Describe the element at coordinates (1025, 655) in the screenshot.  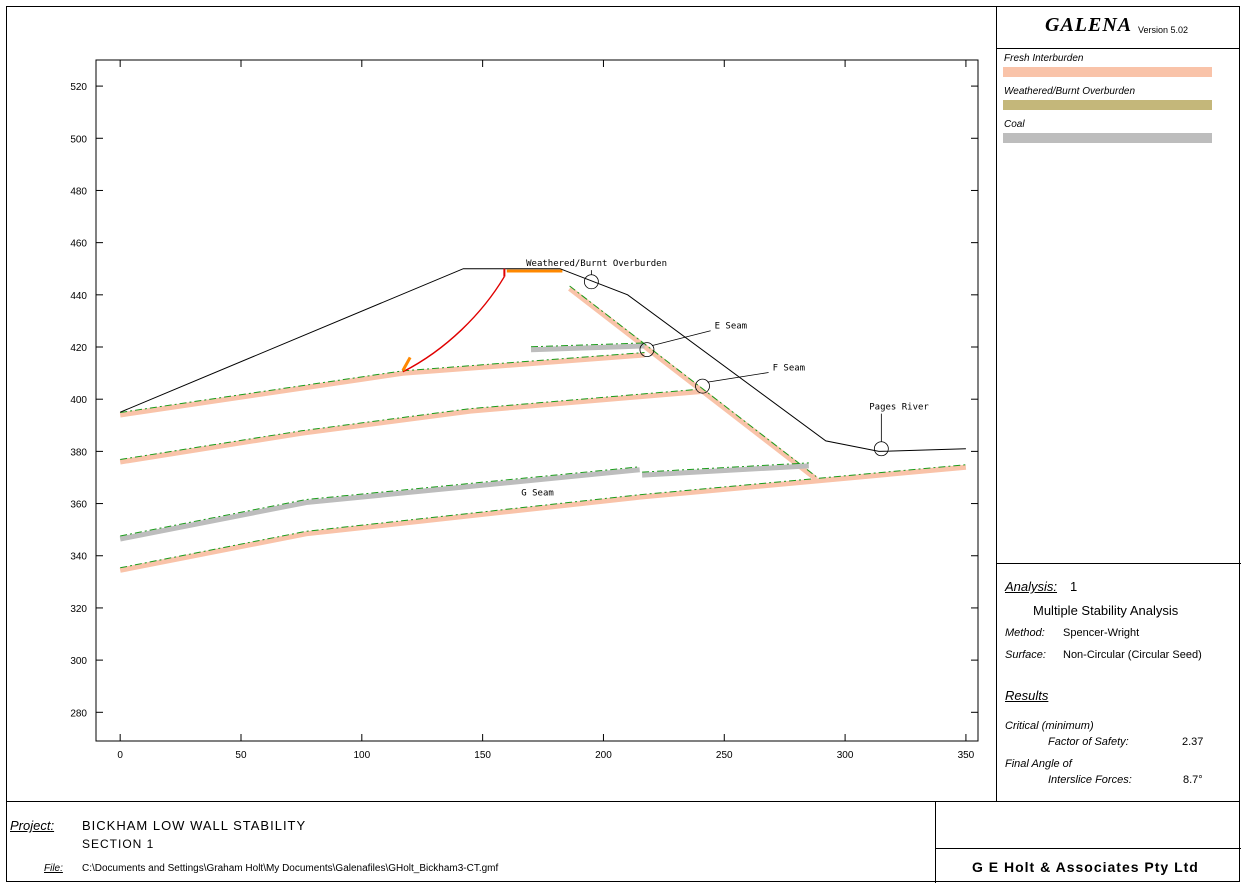
I see `surface-label: Surface:` at that location.